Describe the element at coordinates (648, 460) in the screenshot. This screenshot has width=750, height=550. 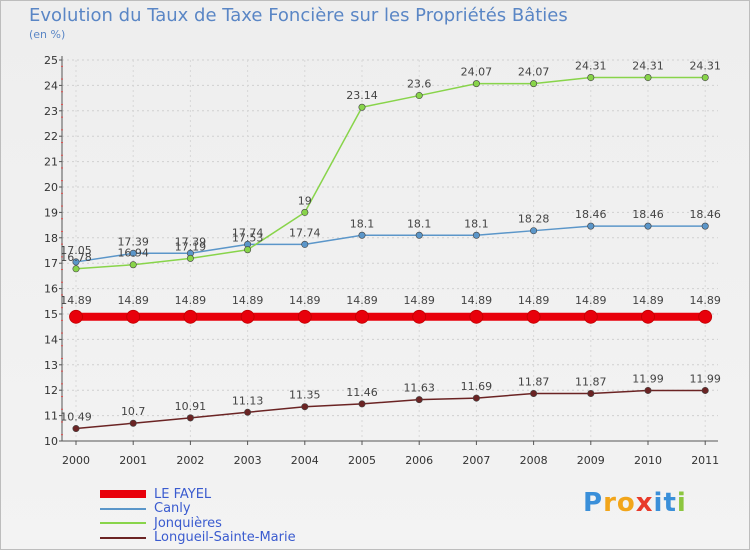
I see `x-tick-label: 2010` at that location.